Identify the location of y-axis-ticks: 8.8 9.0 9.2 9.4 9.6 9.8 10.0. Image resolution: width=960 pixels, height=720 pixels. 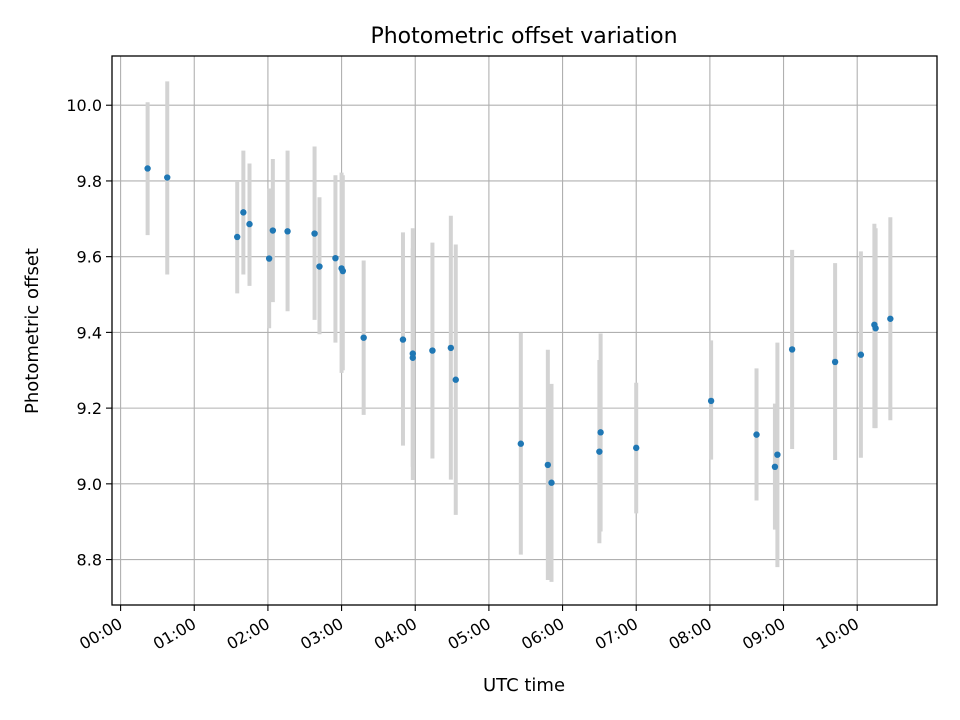
(89, 333).